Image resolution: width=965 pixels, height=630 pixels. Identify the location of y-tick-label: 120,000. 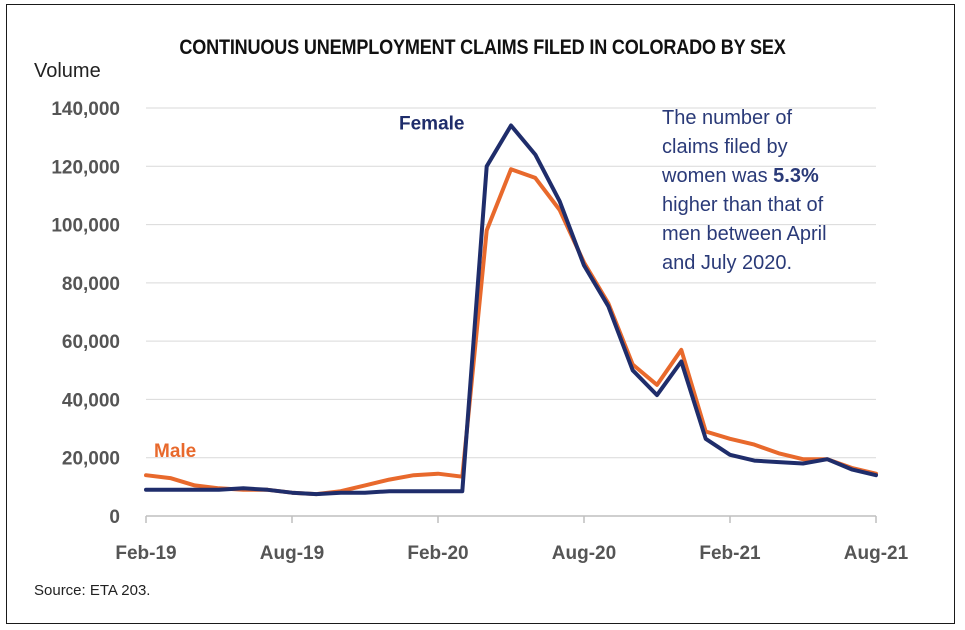
(85, 167).